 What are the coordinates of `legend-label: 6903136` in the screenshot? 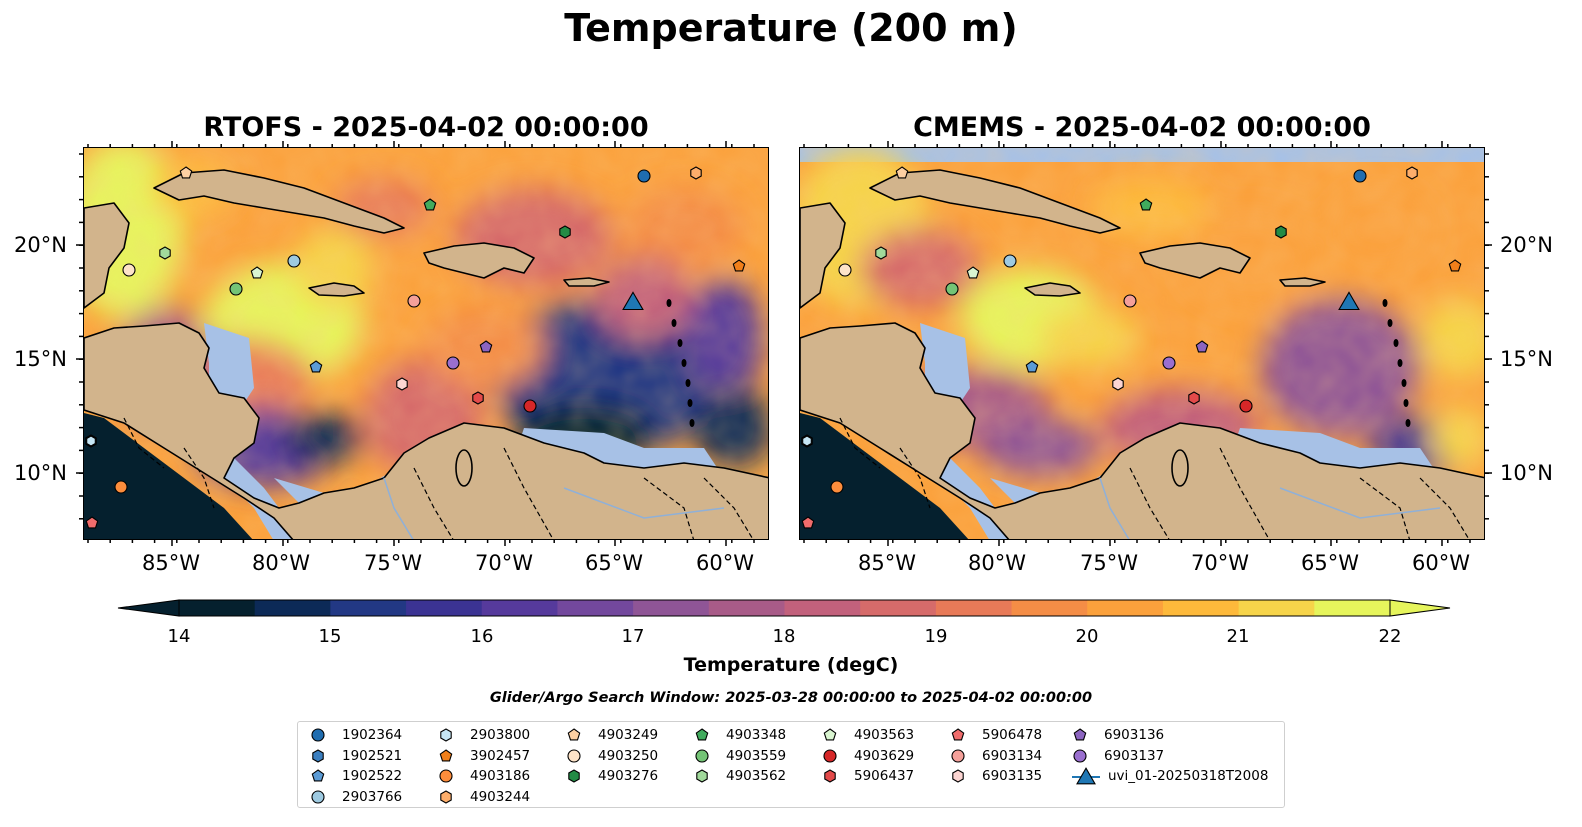 It's located at (1134, 735).